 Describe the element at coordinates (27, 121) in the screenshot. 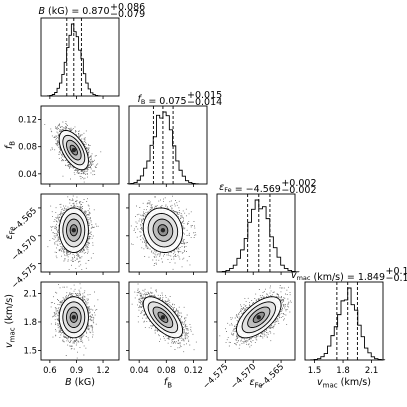

I see `y-tick-label-fB: 0.12` at that location.